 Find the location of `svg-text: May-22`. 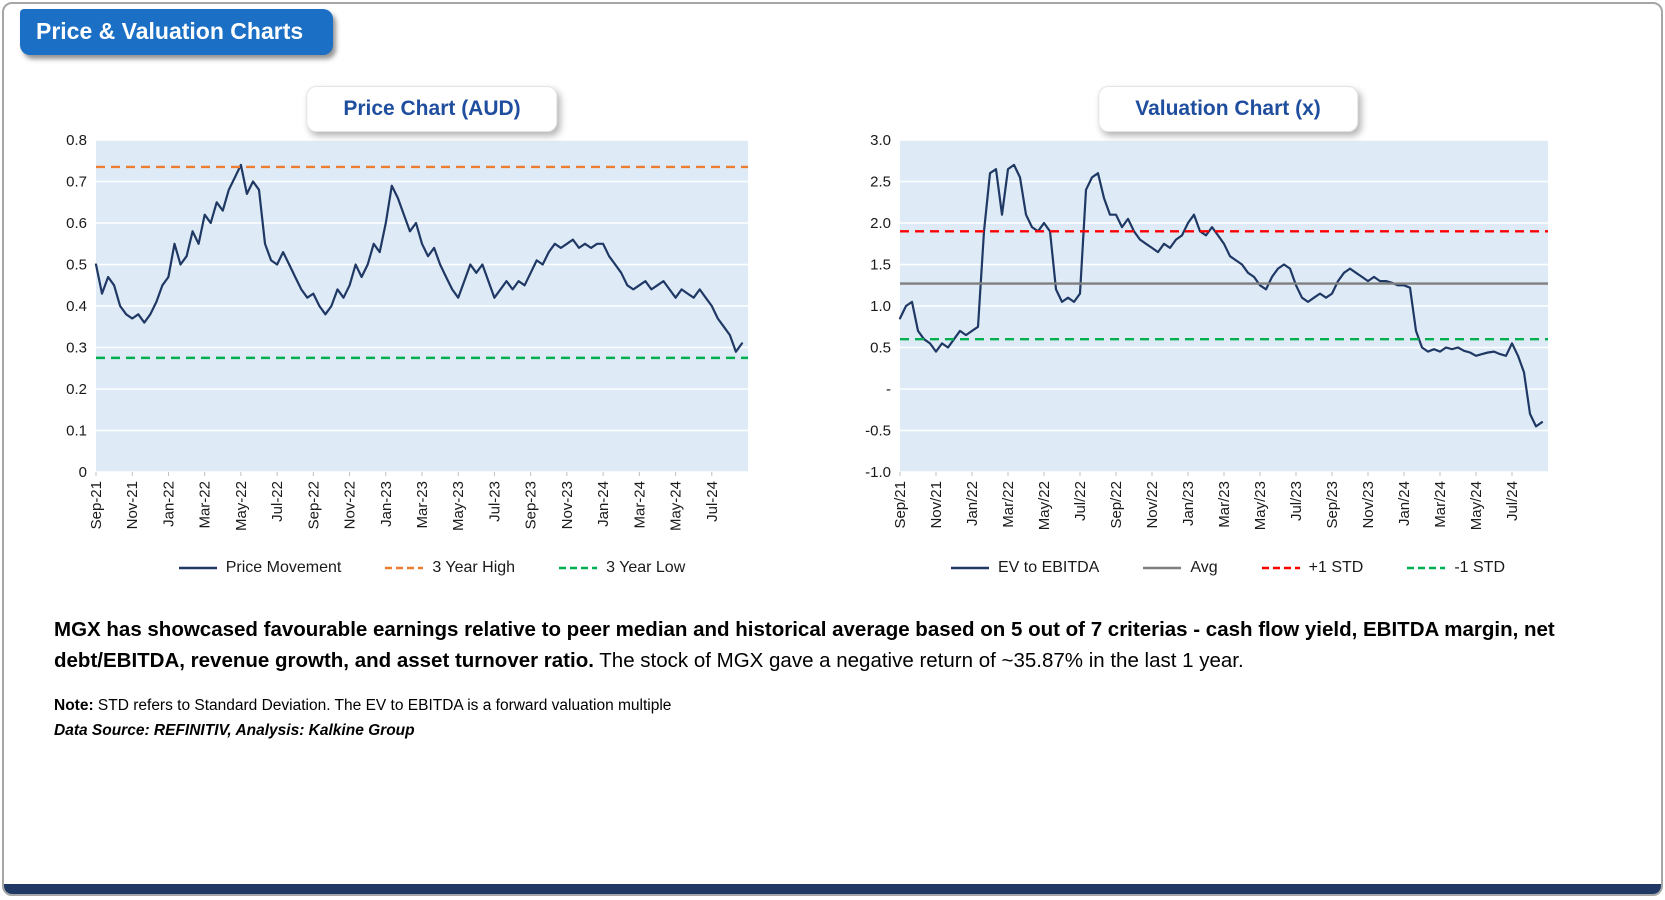

svg-text: May-22 is located at coordinates (241, 506).